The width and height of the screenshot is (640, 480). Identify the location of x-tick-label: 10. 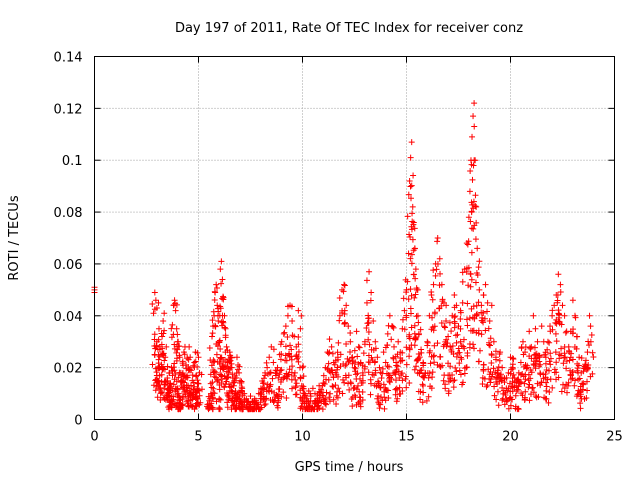
(302, 437).